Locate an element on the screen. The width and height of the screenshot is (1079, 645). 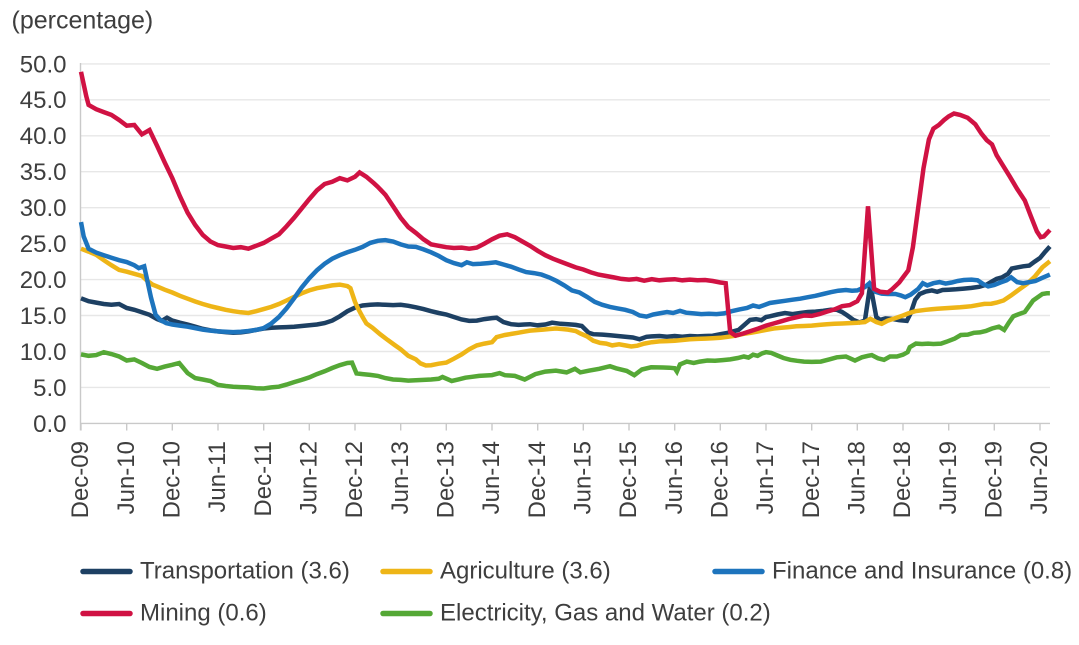
svg-text: 25.0 is located at coordinates (43, 244).